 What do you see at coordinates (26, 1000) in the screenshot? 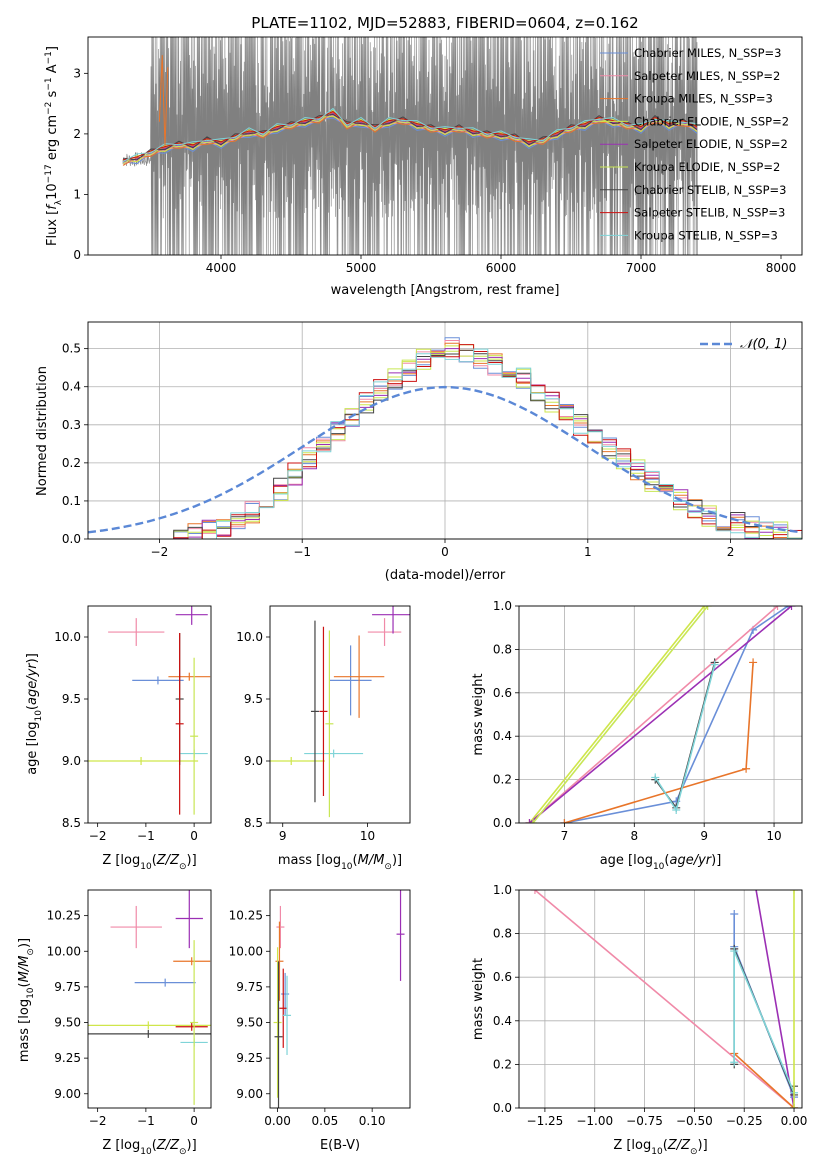
I see `y-axis-label: mass [log10(M/M⊙)]` at bounding box center [26, 1000].